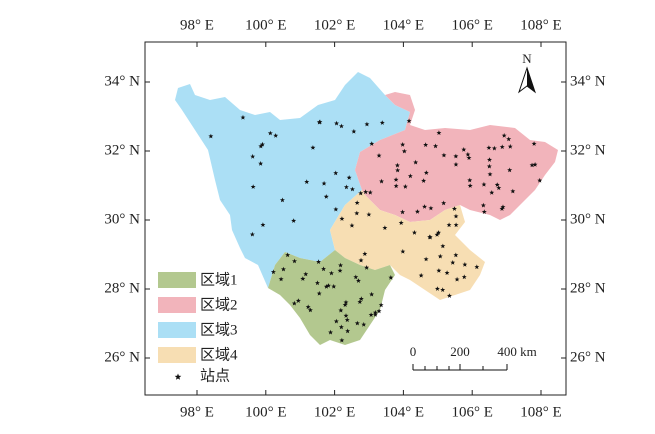  Describe the element at coordinates (177, 280) in the screenshot. I see `legend-swatch` at that location.